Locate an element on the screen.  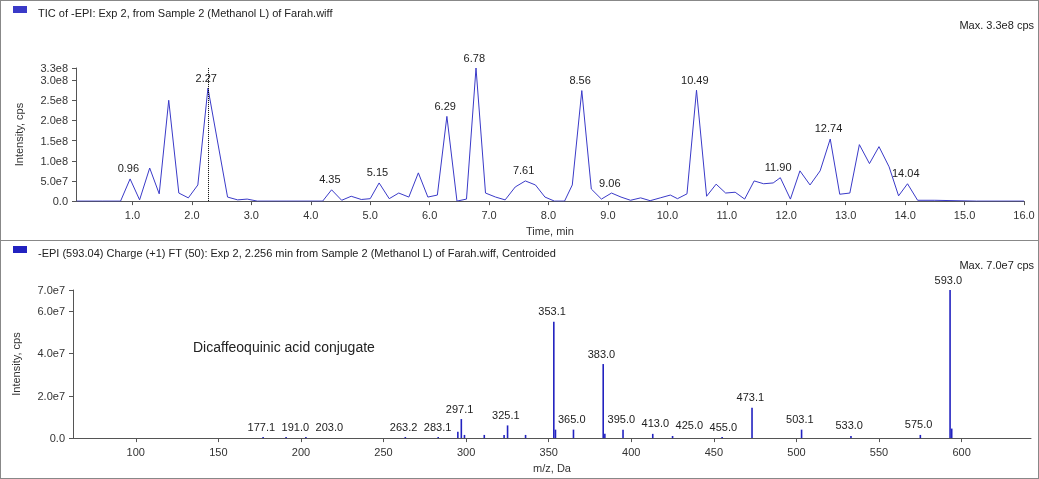
x-tick-label: 2.0 is located at coordinates (192, 214).